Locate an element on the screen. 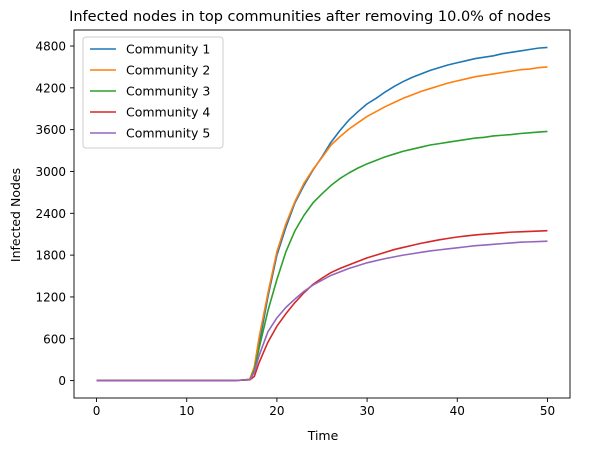 Image resolution: width=609 pixels, height=457 pixels. x-tick-label: 10 is located at coordinates (186, 411).